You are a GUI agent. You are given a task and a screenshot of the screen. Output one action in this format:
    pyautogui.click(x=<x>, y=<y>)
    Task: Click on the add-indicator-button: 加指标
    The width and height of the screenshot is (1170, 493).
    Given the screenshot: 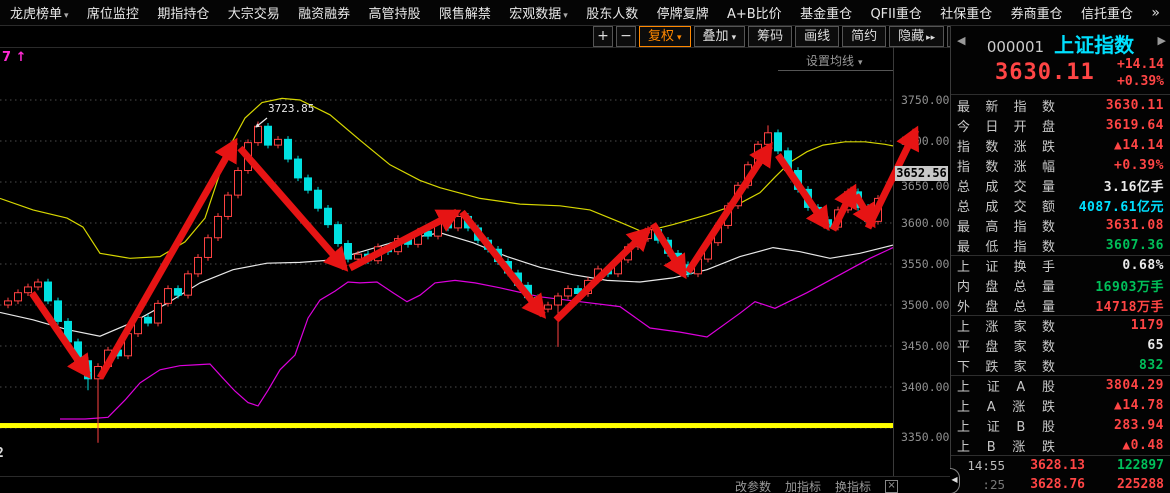 What is the action you would take?
    pyautogui.click(x=803, y=486)
    